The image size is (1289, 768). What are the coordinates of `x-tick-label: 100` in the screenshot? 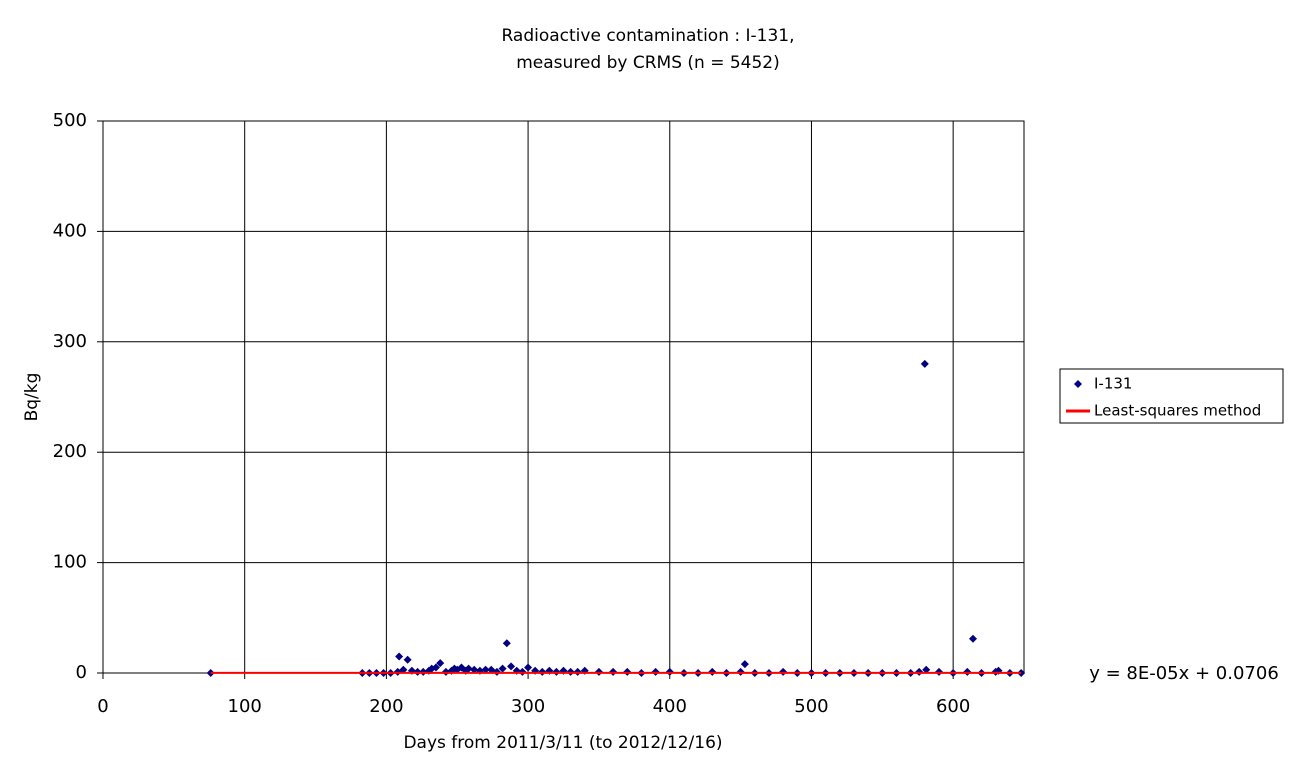 It's located at (245, 706).